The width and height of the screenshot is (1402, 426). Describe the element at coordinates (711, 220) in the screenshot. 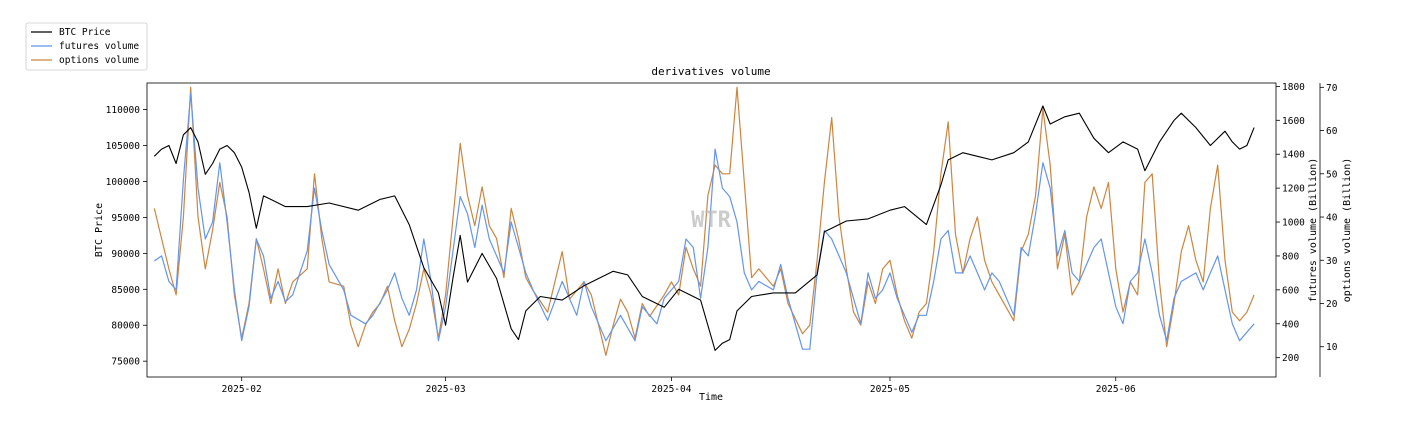

I see `watermark: WTR` at that location.